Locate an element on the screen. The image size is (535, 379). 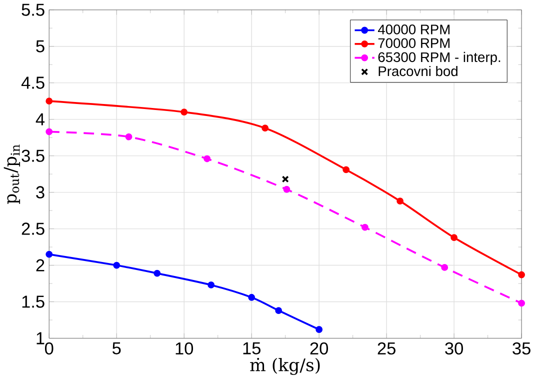
x-tick-label: 35 is located at coordinates (521, 348).